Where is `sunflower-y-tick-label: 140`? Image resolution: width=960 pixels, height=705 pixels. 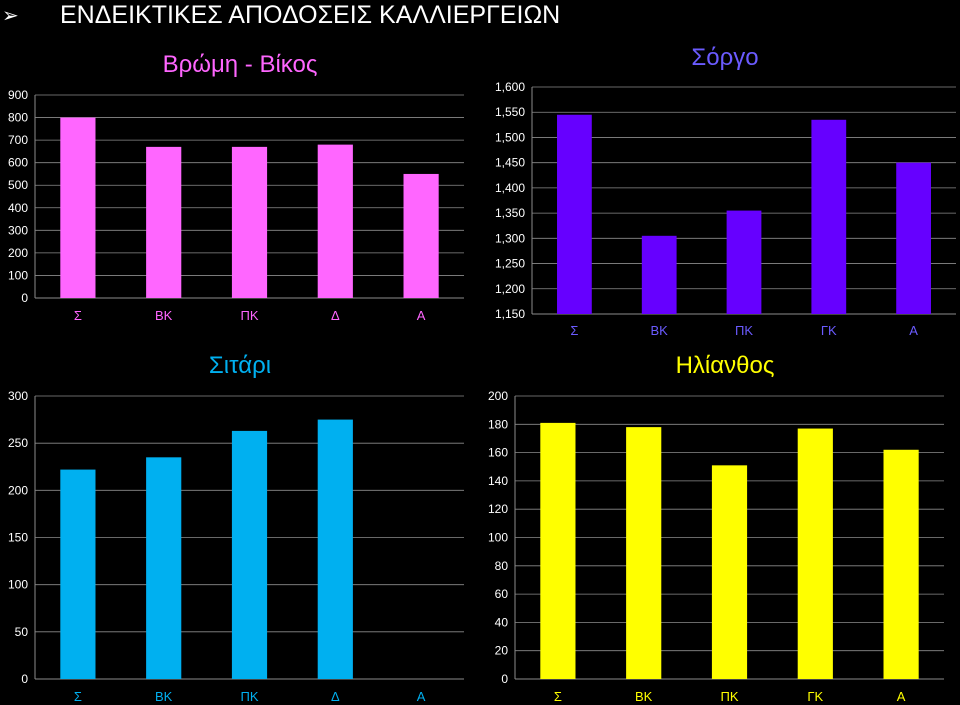
sunflower-y-tick-label: 140 is located at coordinates (498, 481).